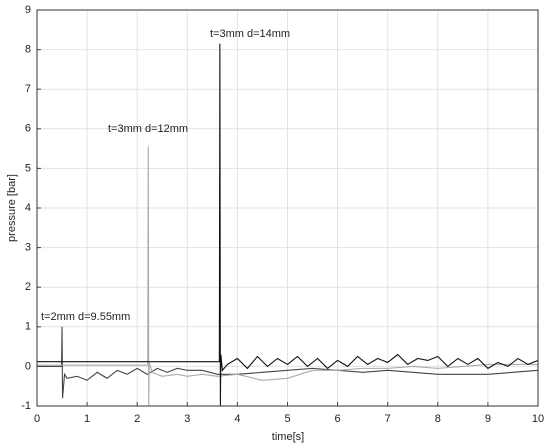  I want to click on x-tick-label: 2, so click(137, 419).